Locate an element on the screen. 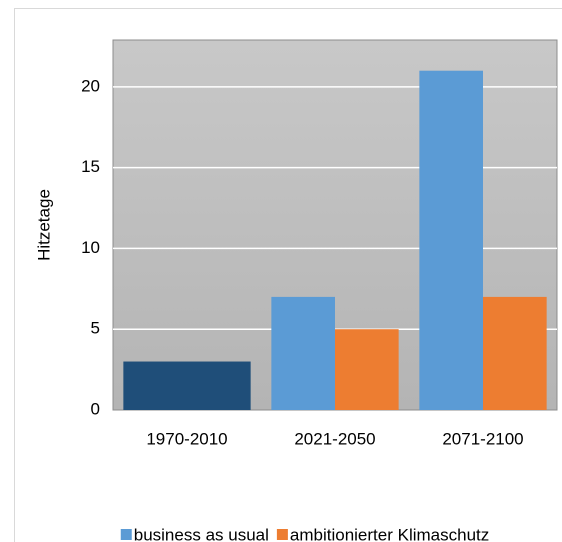 The height and width of the screenshot is (542, 562). x-tick-label: 2021-2050 is located at coordinates (334, 438).